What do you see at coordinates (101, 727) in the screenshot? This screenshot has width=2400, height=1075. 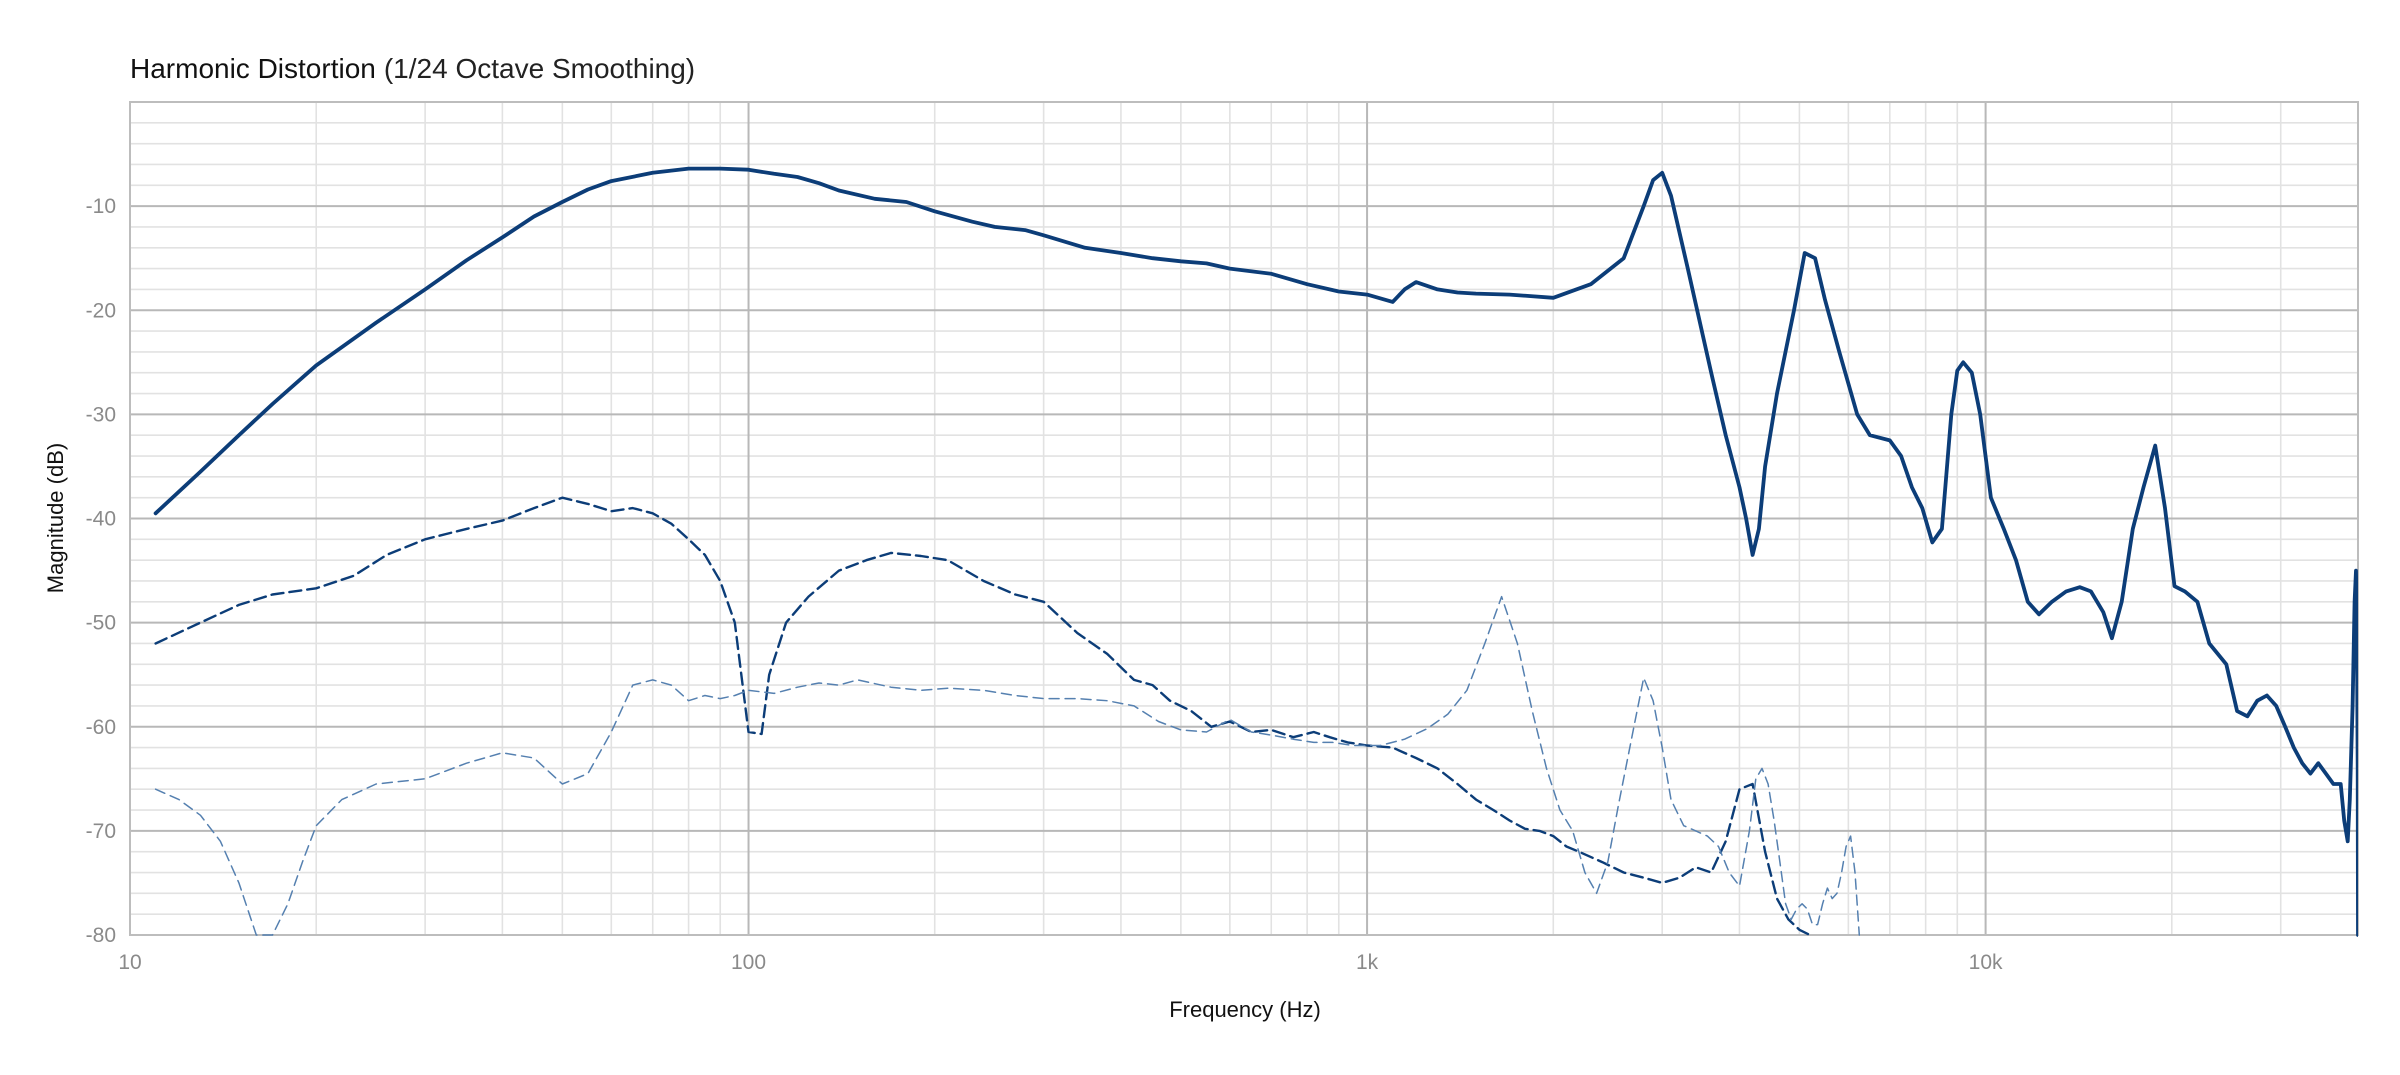 I see `y-tick-label: -60` at bounding box center [101, 727].